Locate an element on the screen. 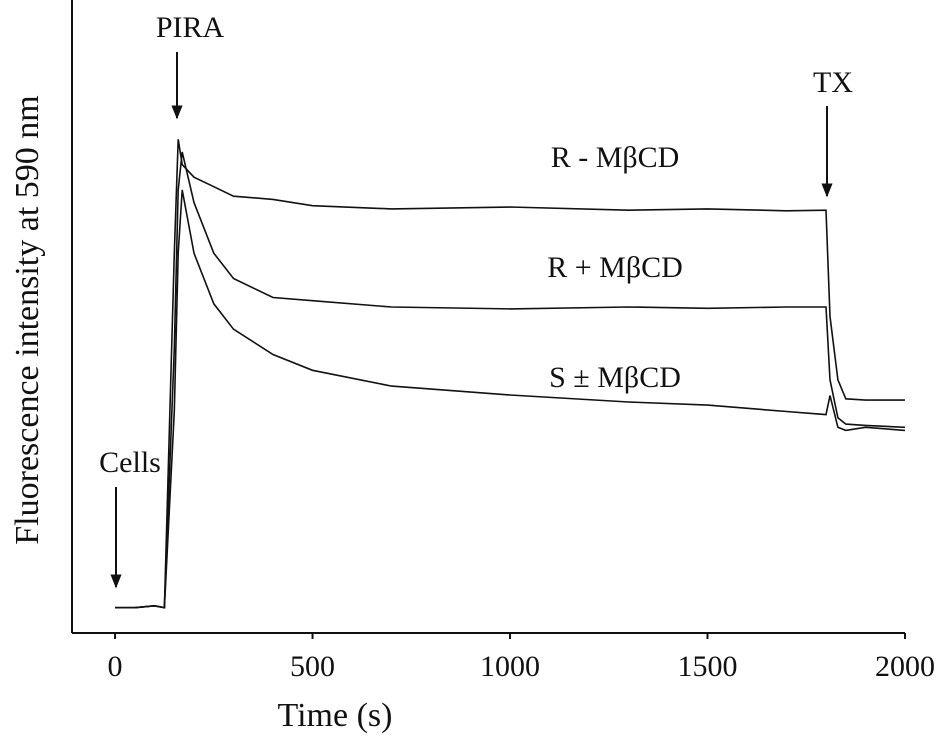 Image resolution: width=942 pixels, height=745 pixels. series-label: R - MβCD is located at coordinates (615, 157).